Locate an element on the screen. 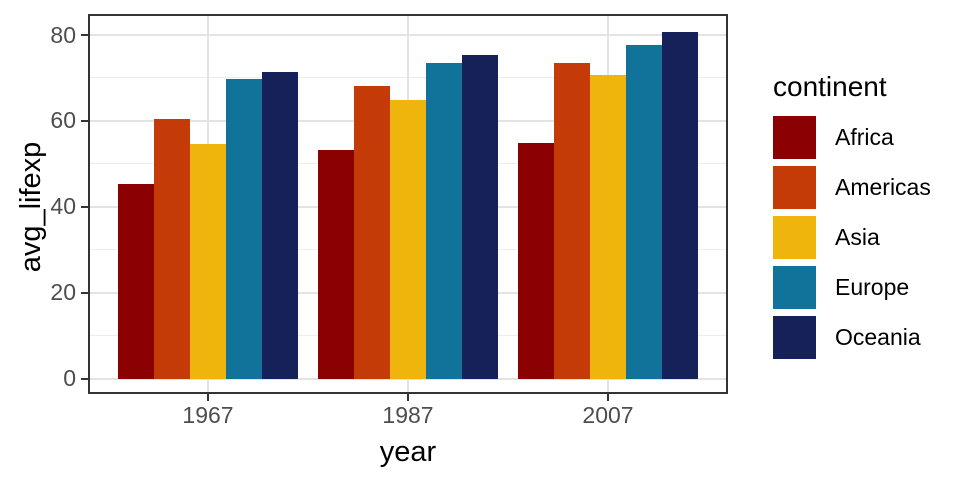 The image size is (960, 480). y-tick-label: 60 is located at coordinates (63, 120).